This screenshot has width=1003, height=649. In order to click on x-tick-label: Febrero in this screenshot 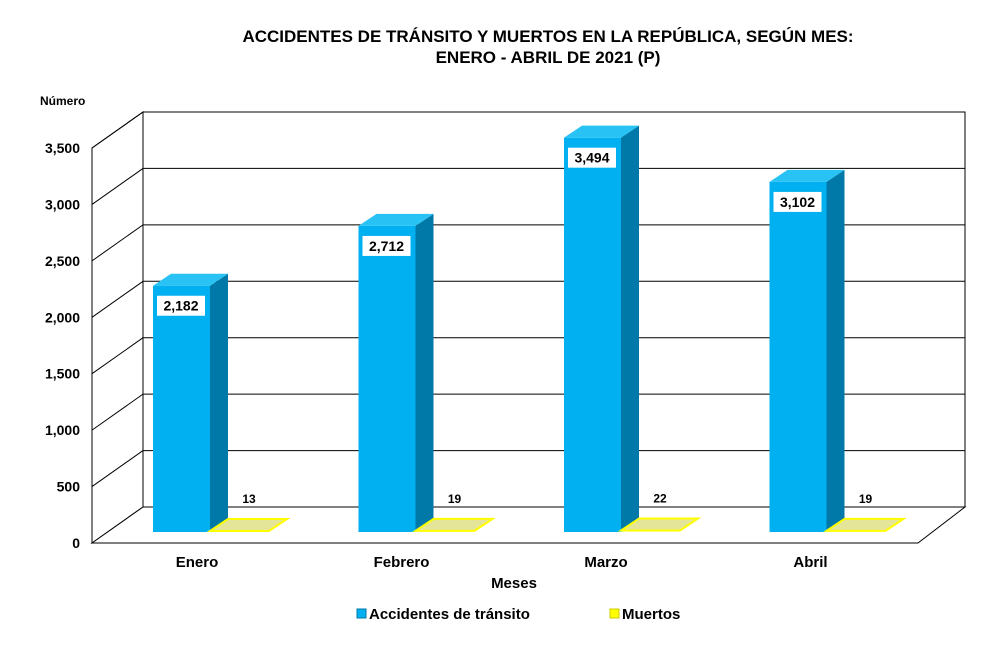, I will do `click(402, 562)`.